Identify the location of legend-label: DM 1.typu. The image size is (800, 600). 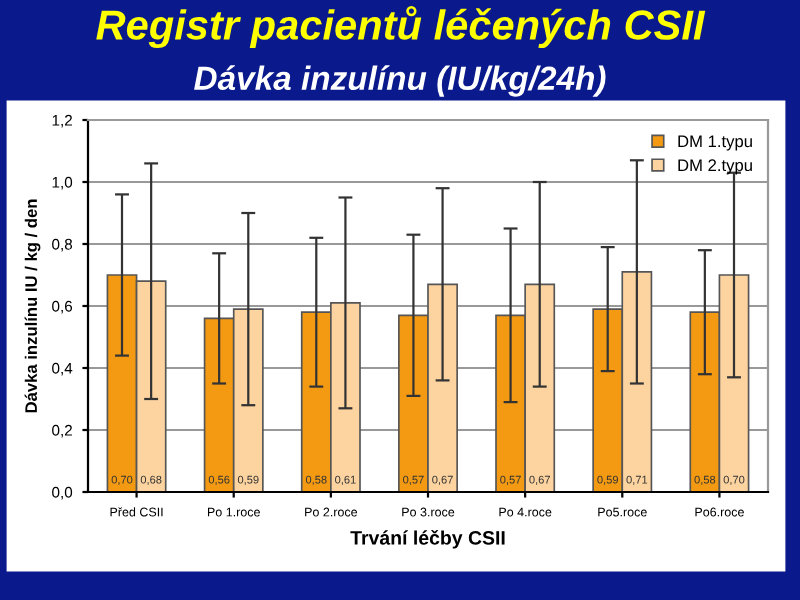
(715, 143).